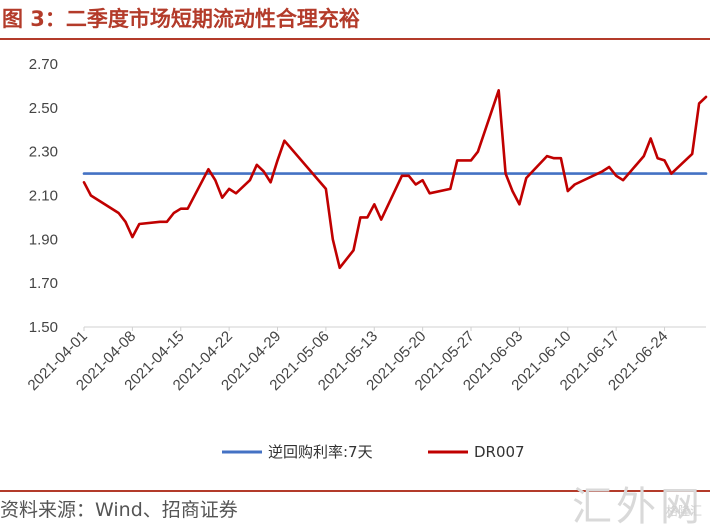 The image size is (710, 532). What do you see at coordinates (320, 452) in the screenshot?
I see `legend-reverse-repo-label: 逆回购利率:7天` at bounding box center [320, 452].